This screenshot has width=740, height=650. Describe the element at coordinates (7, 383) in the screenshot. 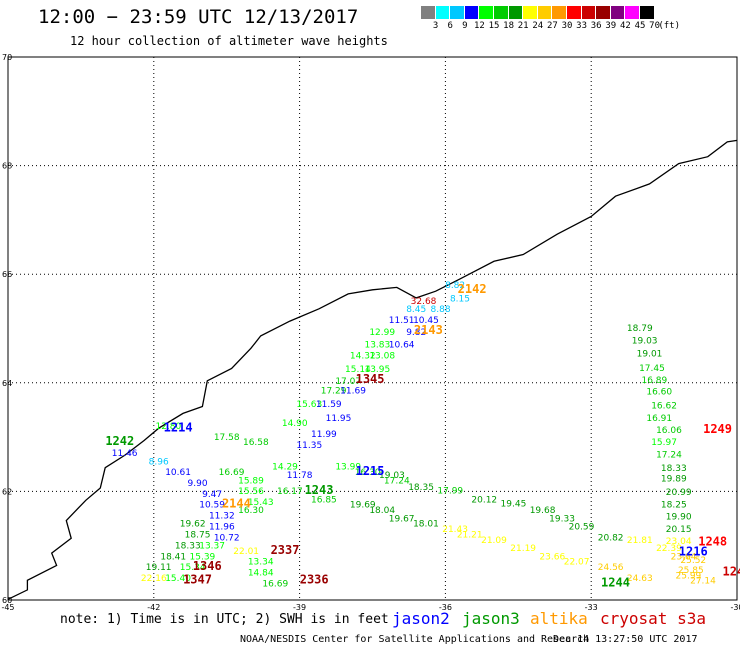

I see `lat-tick-label: 64` at that location.